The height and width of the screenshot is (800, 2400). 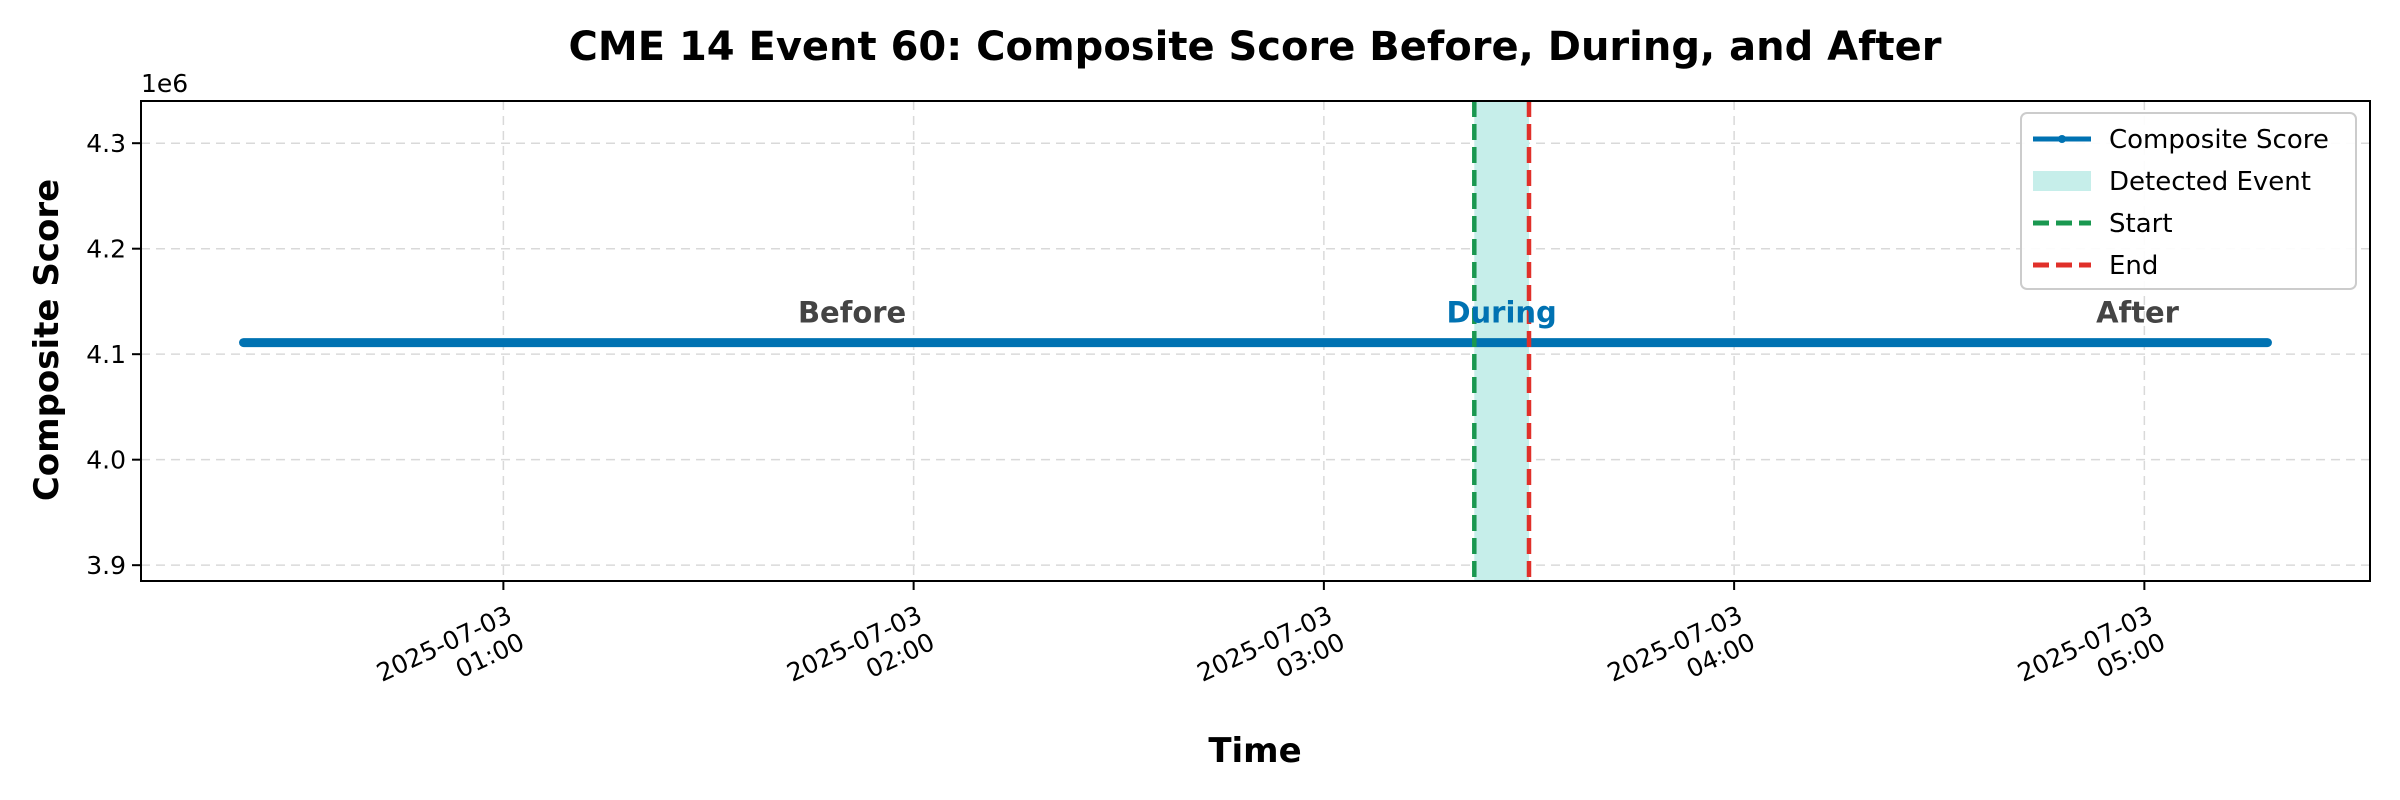 I want to click on y-tick-label: 4.2, so click(x=106, y=249).